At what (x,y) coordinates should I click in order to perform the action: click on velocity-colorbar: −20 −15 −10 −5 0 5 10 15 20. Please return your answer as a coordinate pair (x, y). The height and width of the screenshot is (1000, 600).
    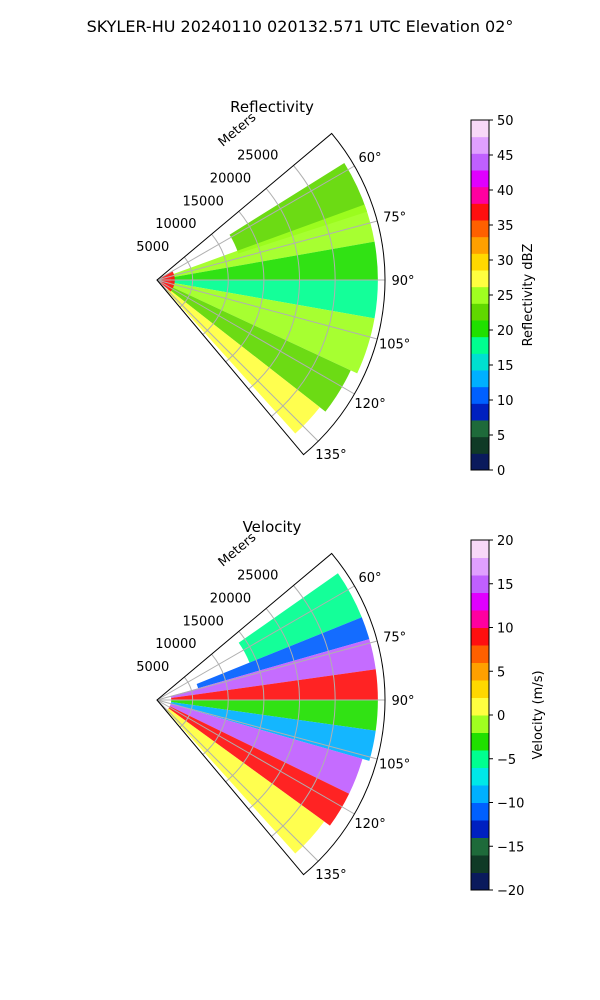
    Looking at the image, I should click on (497, 716).